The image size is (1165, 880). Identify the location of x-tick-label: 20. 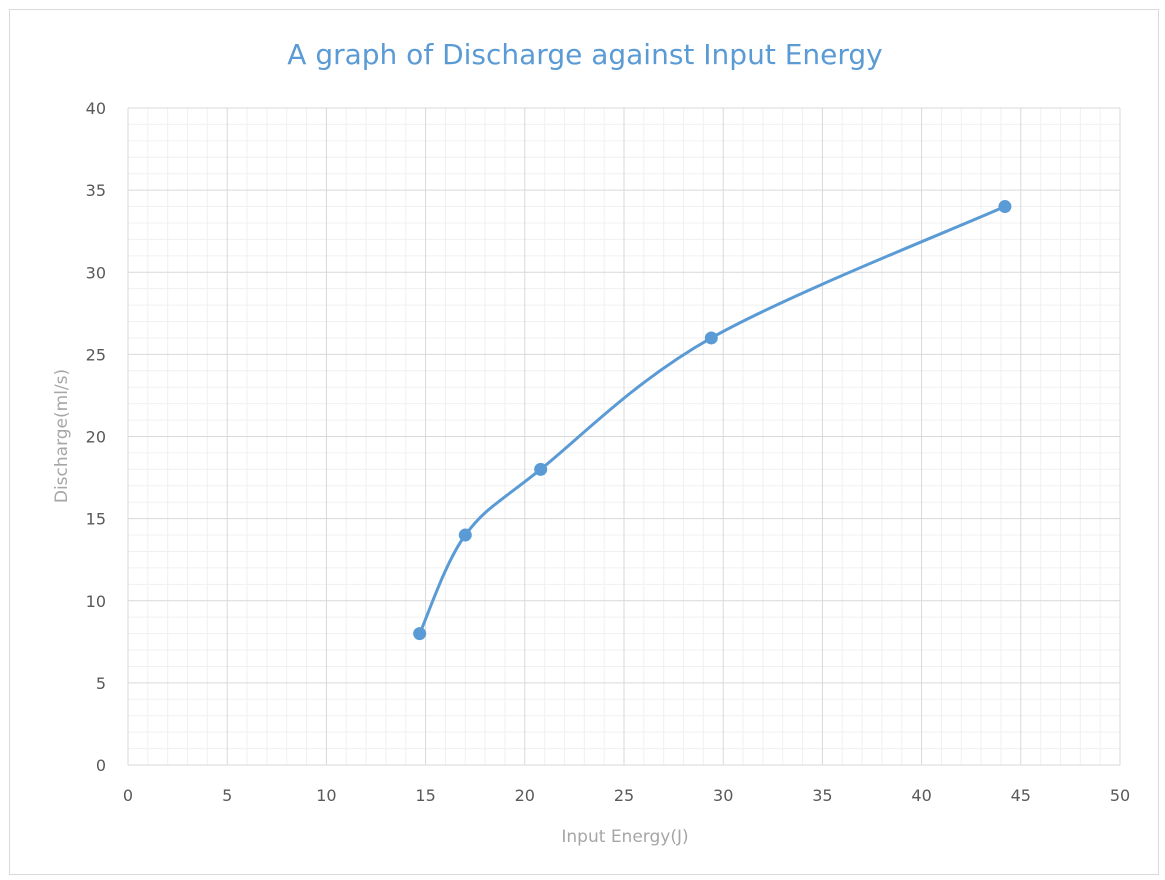
(525, 795).